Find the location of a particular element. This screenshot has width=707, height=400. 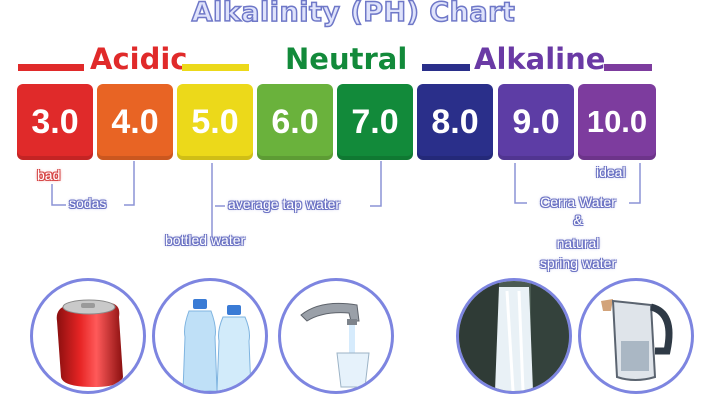

cerra-connector-left is located at coordinates (520, 183).